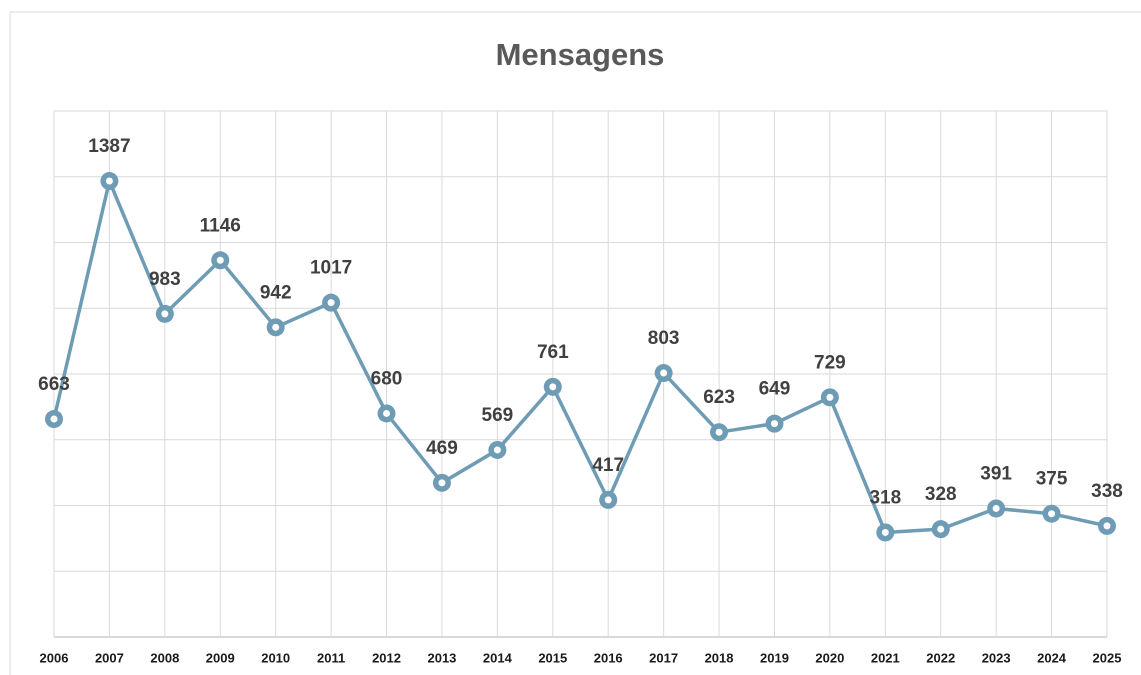  Describe the element at coordinates (719, 657) in the screenshot. I see `x-tick-label: 2018` at that location.